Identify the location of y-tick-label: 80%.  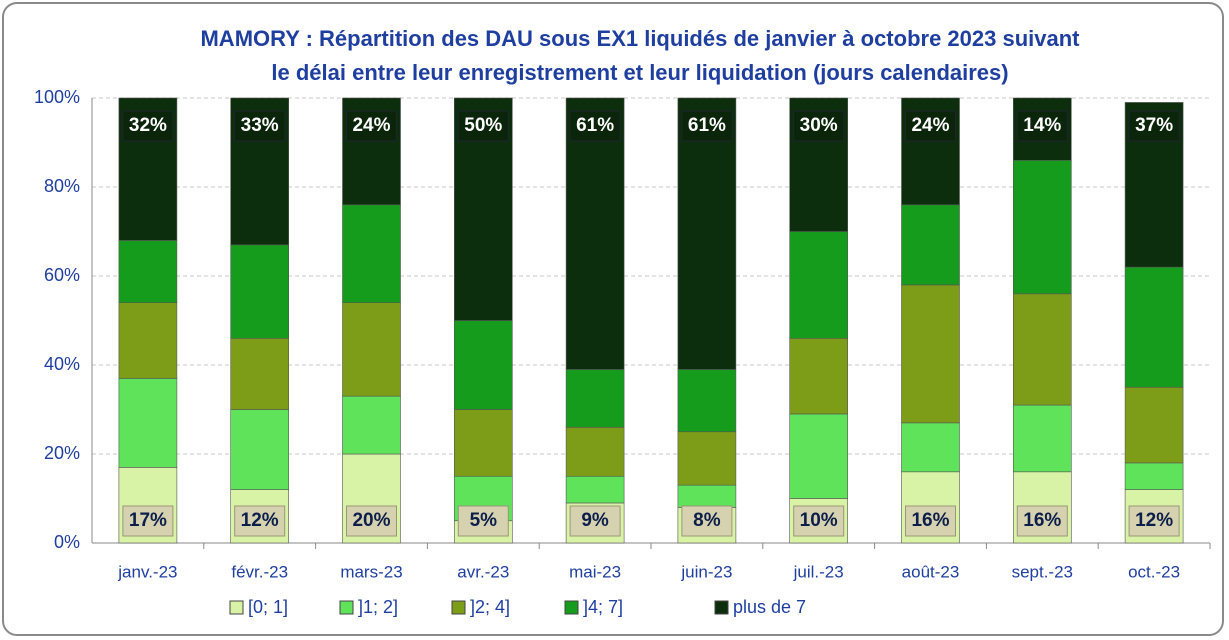
(62, 186).